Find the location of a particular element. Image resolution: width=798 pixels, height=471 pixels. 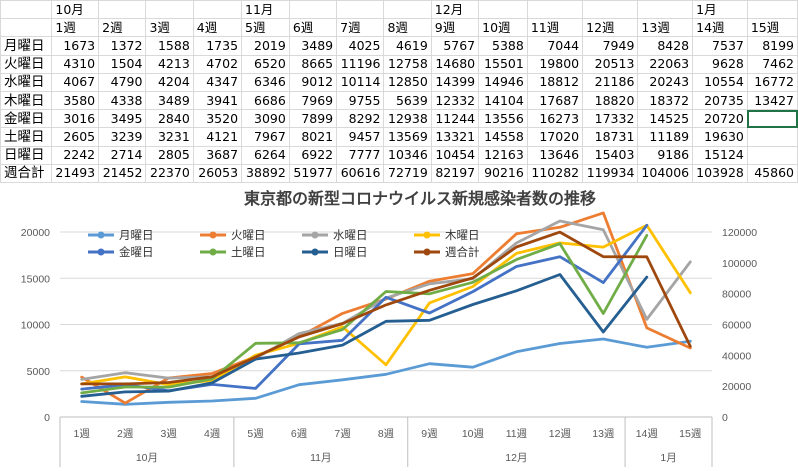

cell-value: 22063 is located at coordinates (665, 64).